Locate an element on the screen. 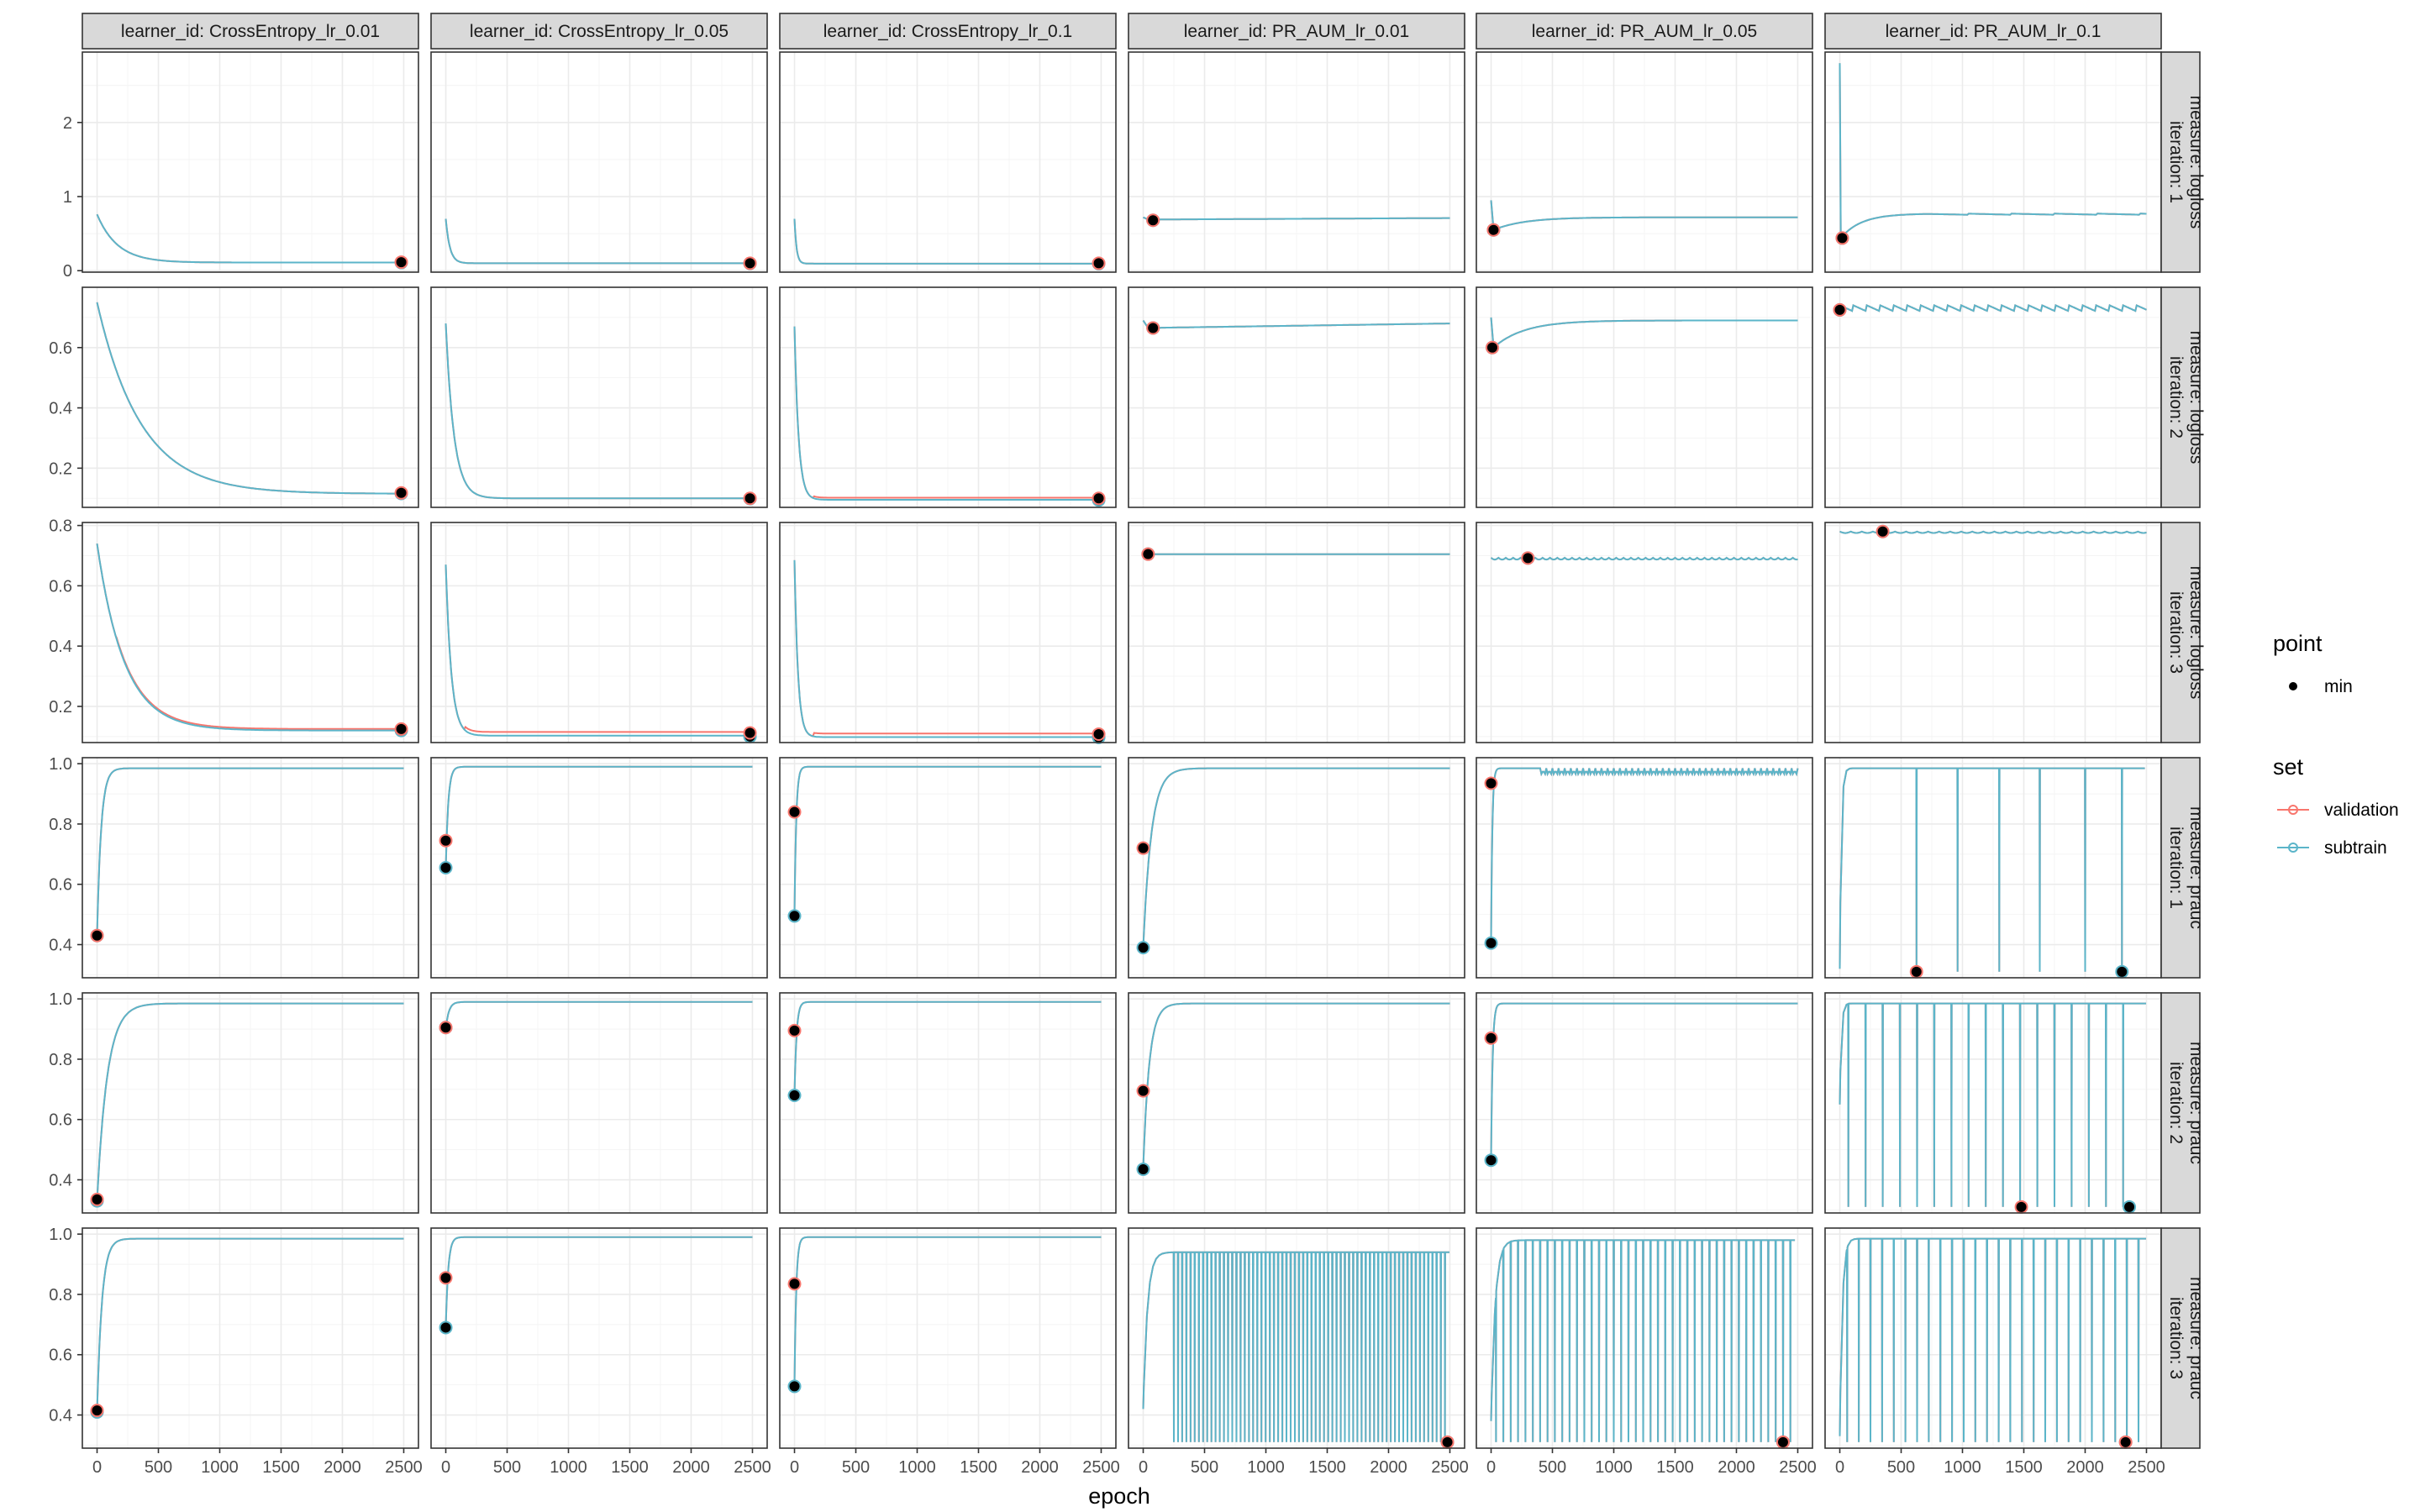  min-point-validation-r4-c3 is located at coordinates (794, 812).